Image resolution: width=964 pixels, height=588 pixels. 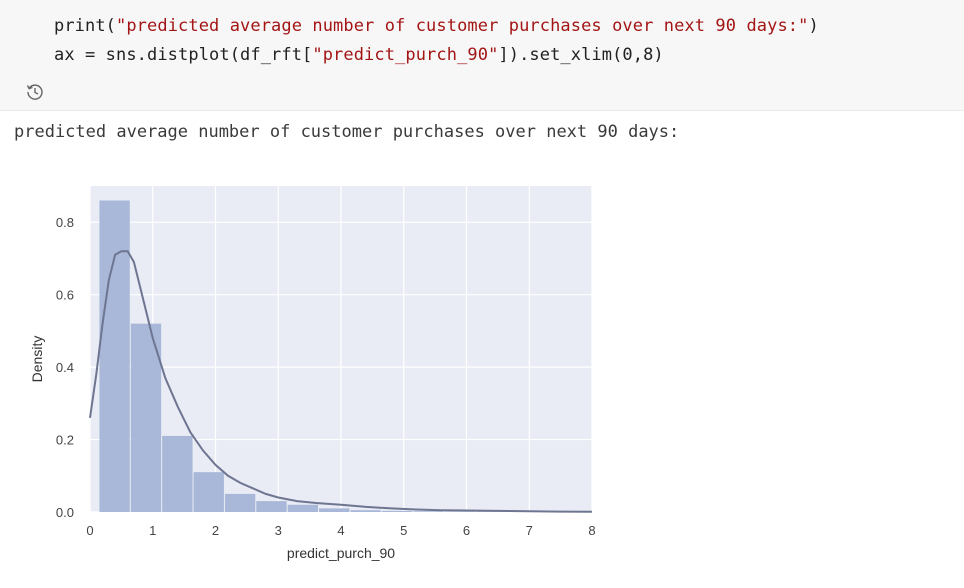 I want to click on x-tick-label: 7, so click(x=529, y=530).